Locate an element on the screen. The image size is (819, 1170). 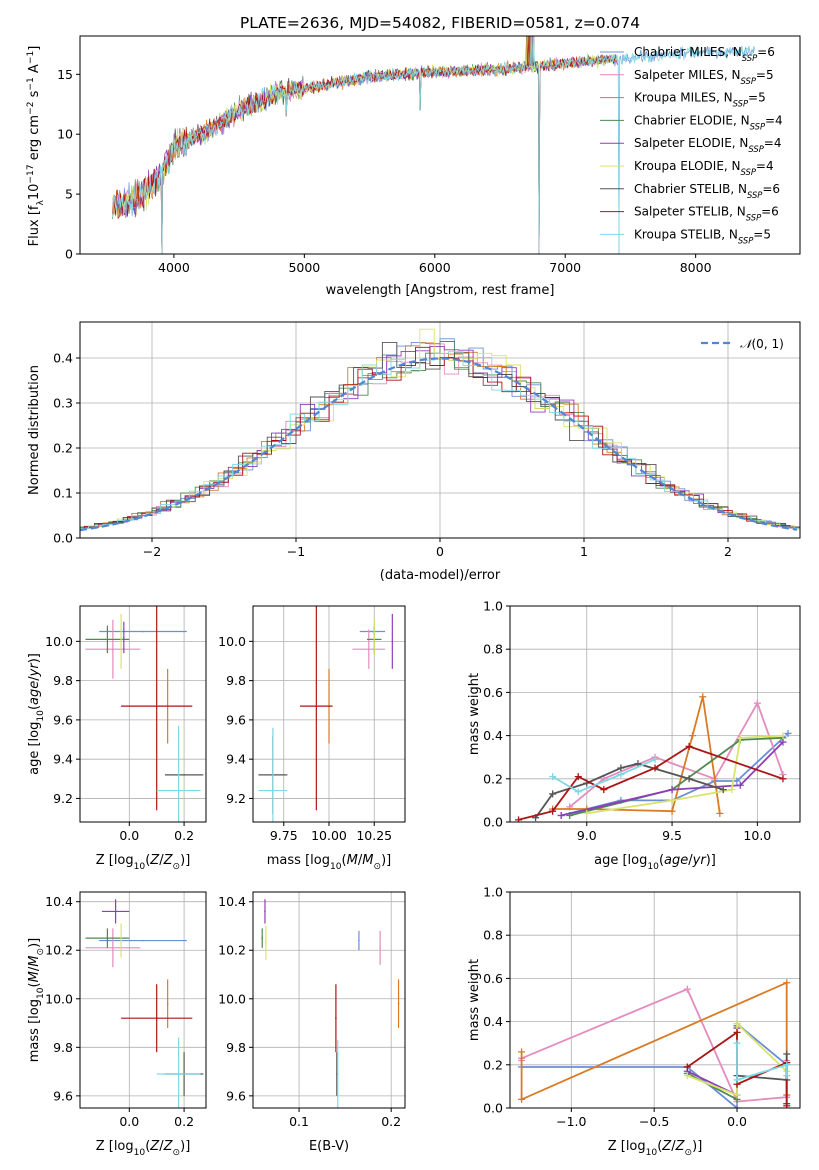
y-tick-label: 0.1 is located at coordinates (63, 493).